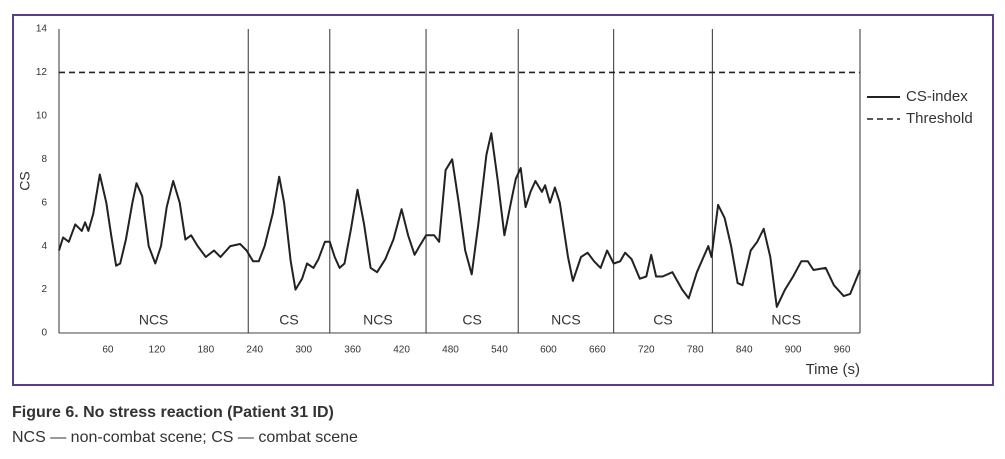  Describe the element at coordinates (597, 350) in the screenshot. I see `x-tick-label: 660` at that location.